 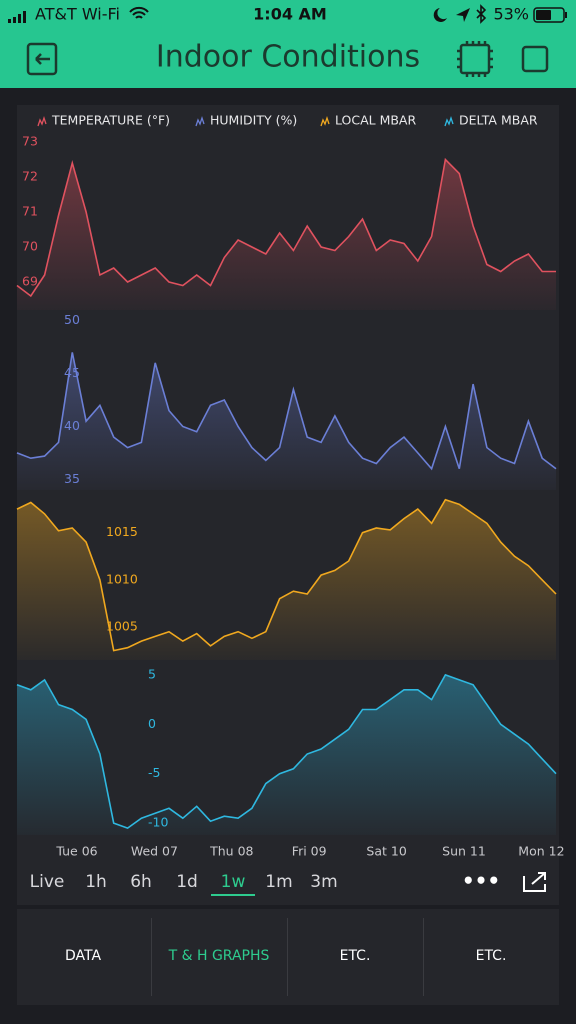 What do you see at coordinates (511, 14) in the screenshot?
I see `battery-level: 53%` at bounding box center [511, 14].